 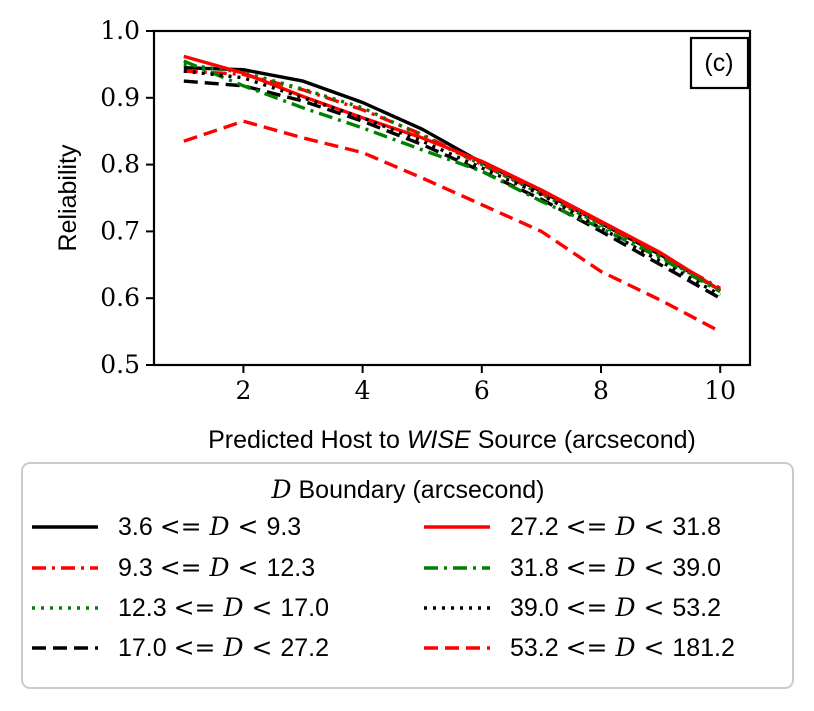 I want to click on x-tick-label: 8, so click(x=601, y=390).